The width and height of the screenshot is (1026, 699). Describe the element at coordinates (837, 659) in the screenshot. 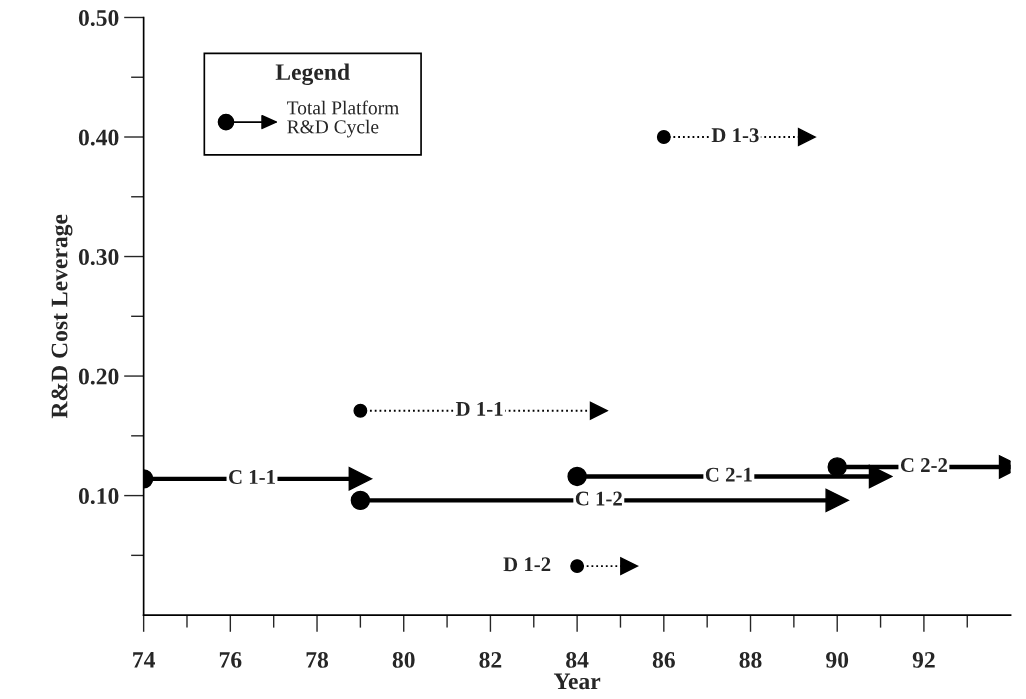

I see `x-tick-label: 90` at that location.